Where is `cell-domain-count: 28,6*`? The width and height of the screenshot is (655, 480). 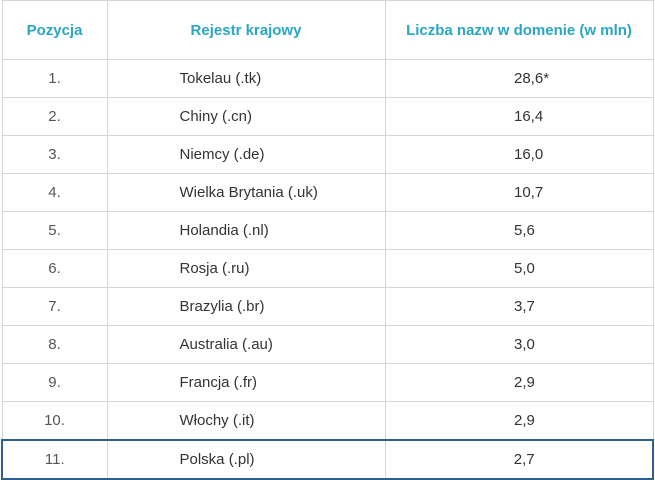
cell-domain-count: 28,6* is located at coordinates (519, 78).